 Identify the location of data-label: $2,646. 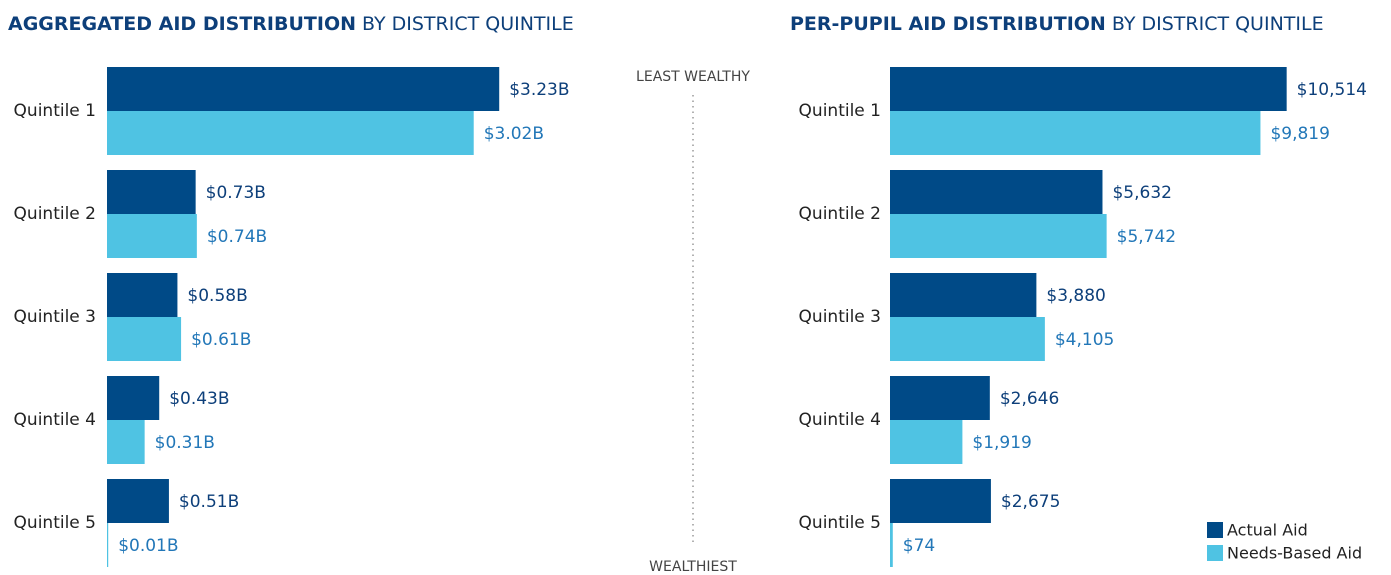
(1029, 399).